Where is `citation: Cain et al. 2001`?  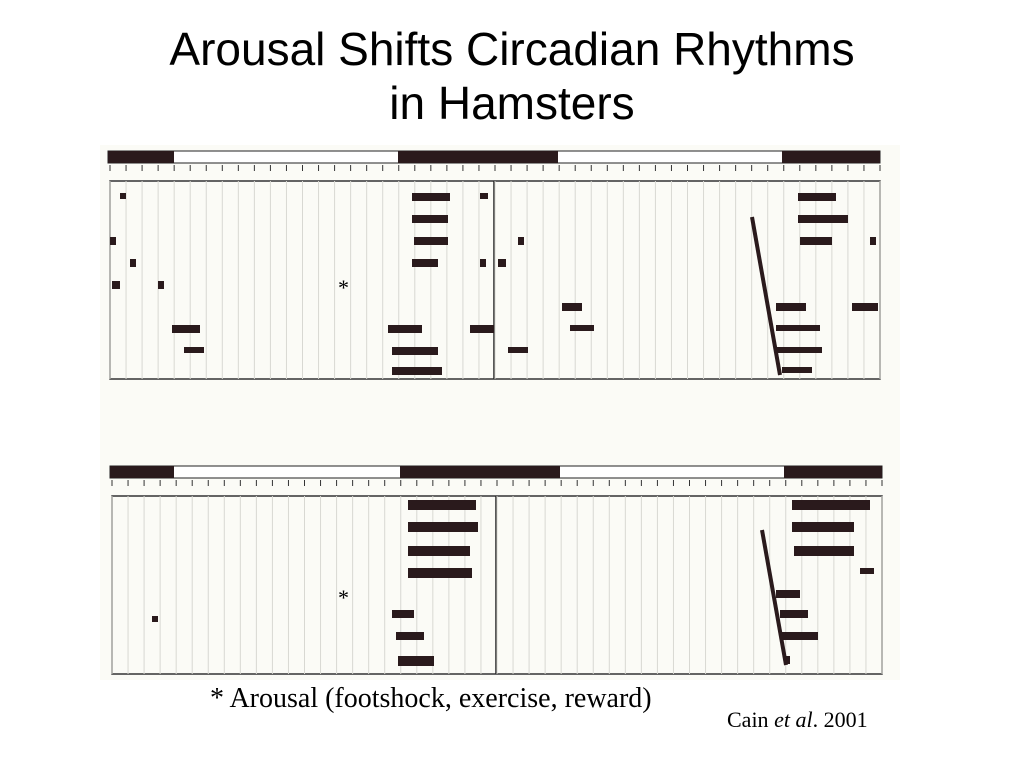 citation: Cain et al. 2001 is located at coordinates (797, 720).